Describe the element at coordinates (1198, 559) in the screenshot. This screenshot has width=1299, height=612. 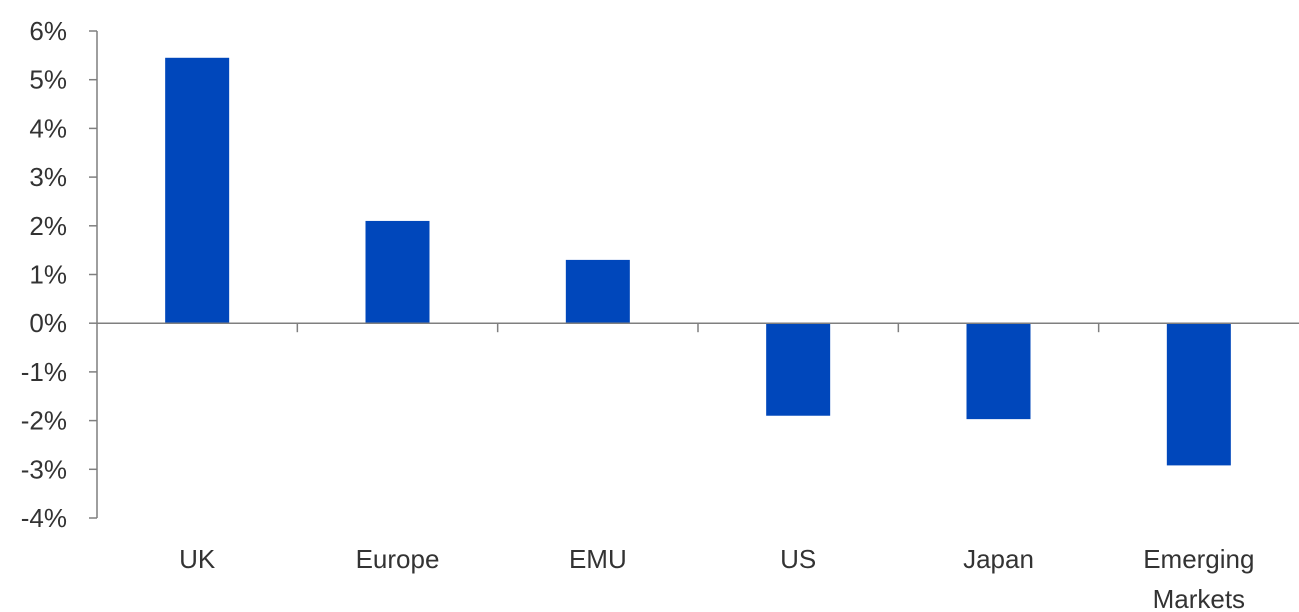
I see `category-label-line: Emerging` at that location.